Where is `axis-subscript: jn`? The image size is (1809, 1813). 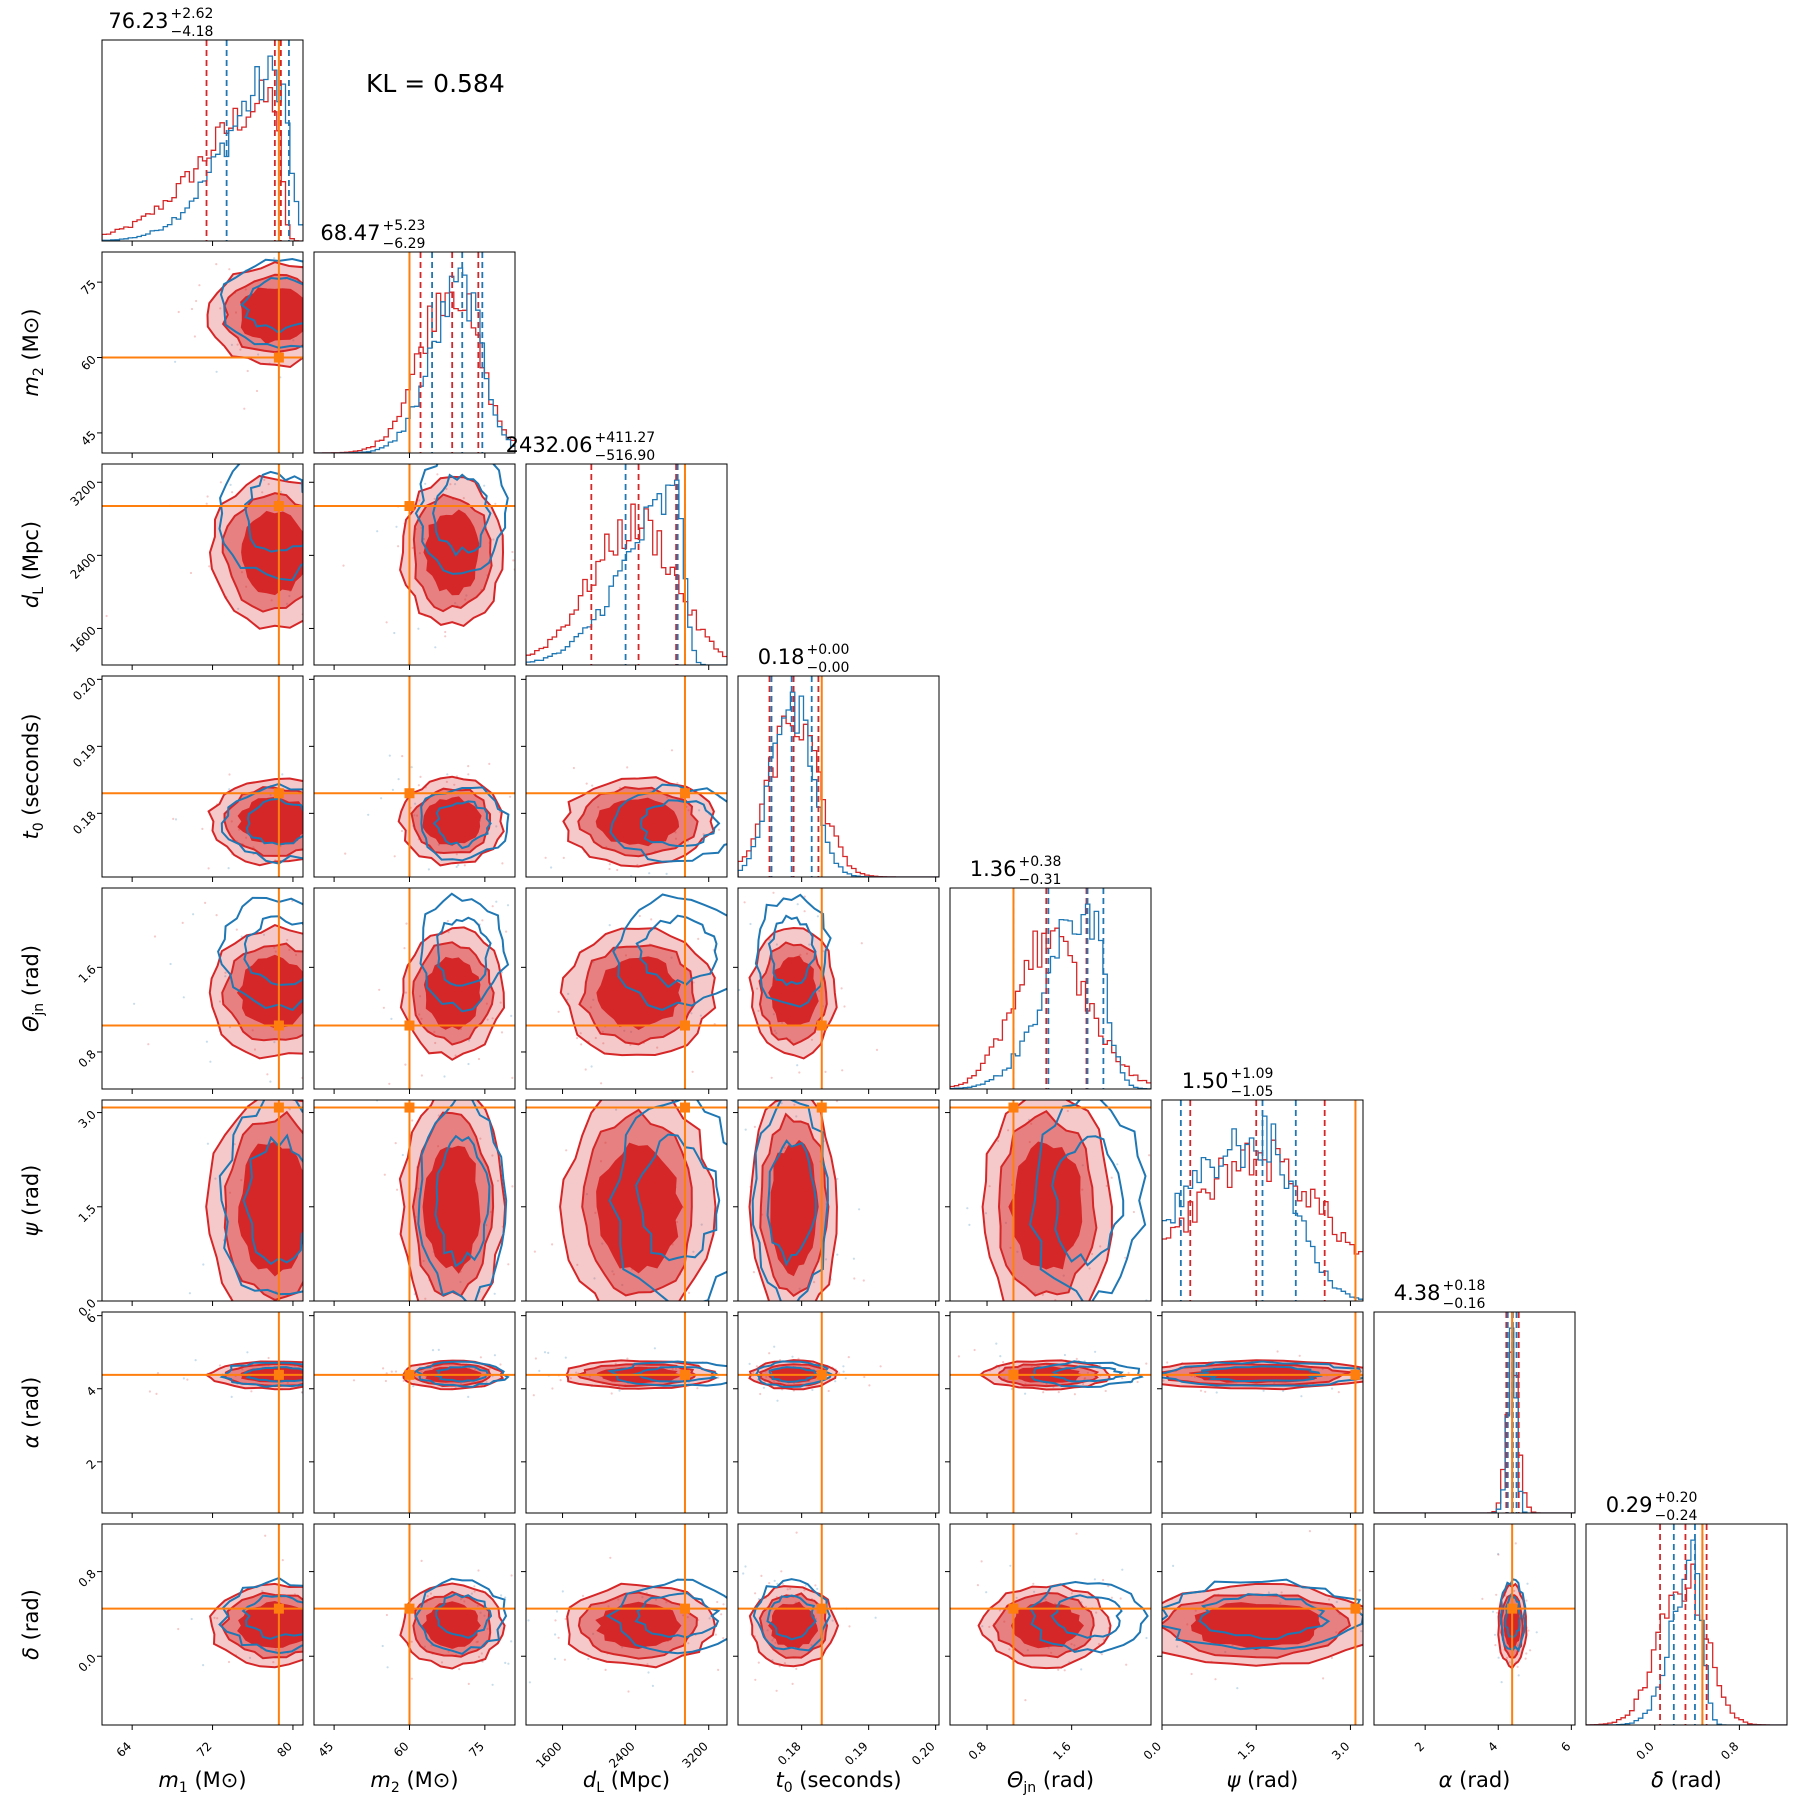
axis-subscript: jn is located at coordinates (1029, 1788).